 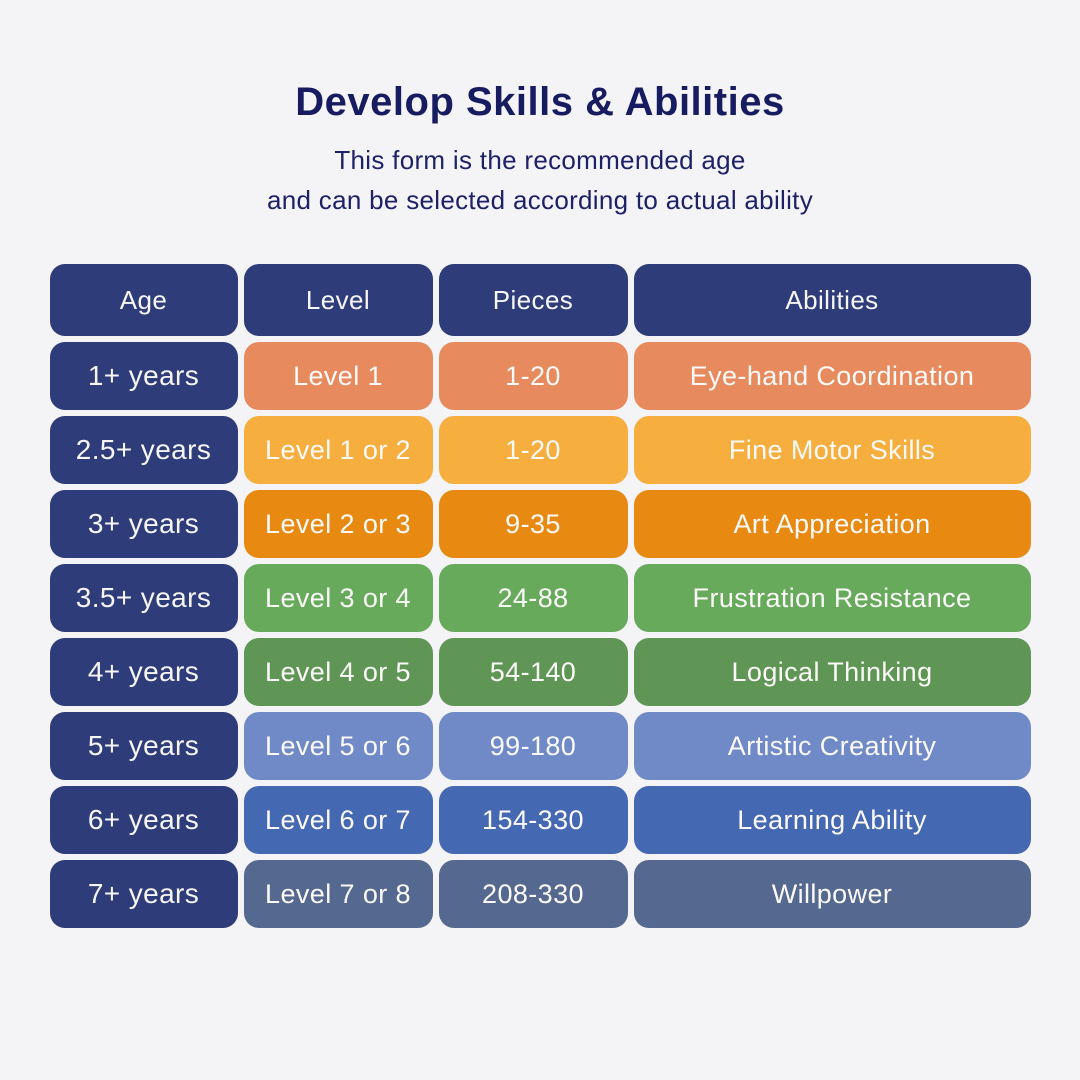 I want to click on table-cell-age-row-3: 3+ years, so click(x=143, y=524).